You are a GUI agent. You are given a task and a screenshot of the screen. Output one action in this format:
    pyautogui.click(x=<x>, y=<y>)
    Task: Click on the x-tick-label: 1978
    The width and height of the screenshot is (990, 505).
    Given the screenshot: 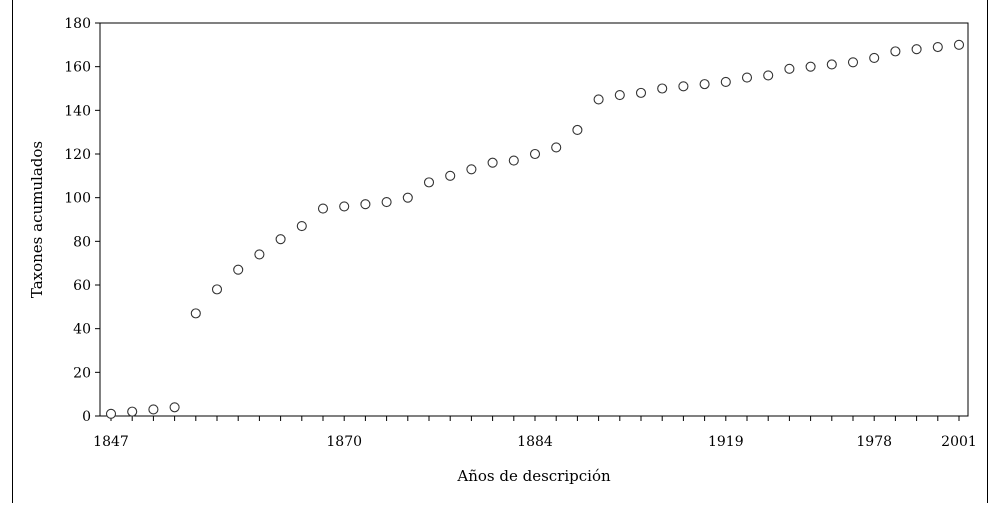 What is the action you would take?
    pyautogui.click(x=874, y=442)
    